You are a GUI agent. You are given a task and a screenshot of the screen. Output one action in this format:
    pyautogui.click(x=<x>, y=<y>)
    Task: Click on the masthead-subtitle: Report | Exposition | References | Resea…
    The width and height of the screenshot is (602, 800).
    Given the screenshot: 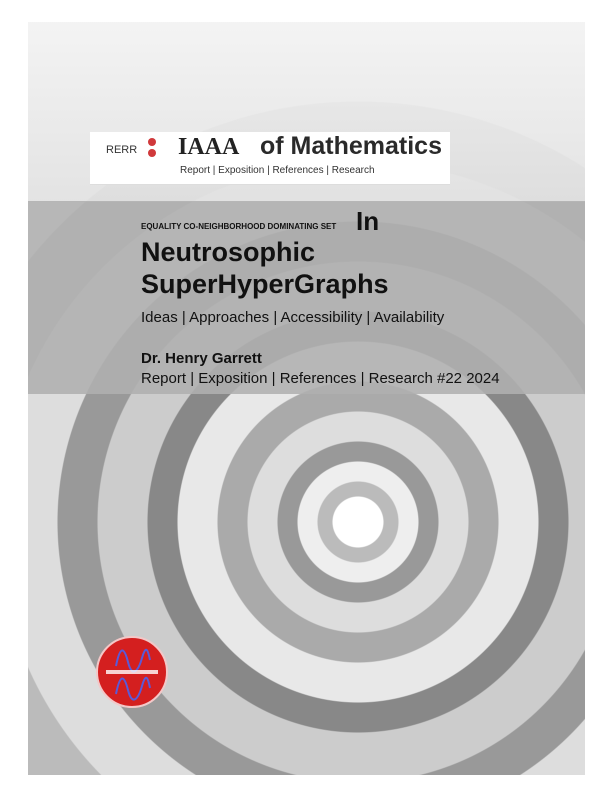 What is the action you would take?
    pyautogui.click(x=277, y=170)
    